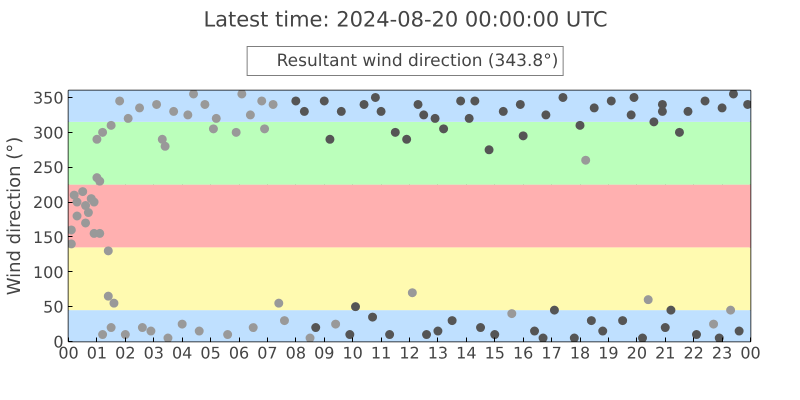 The image size is (800, 400). Describe the element at coordinates (48, 132) in the screenshot. I see `y-tick-label: 300` at that location.